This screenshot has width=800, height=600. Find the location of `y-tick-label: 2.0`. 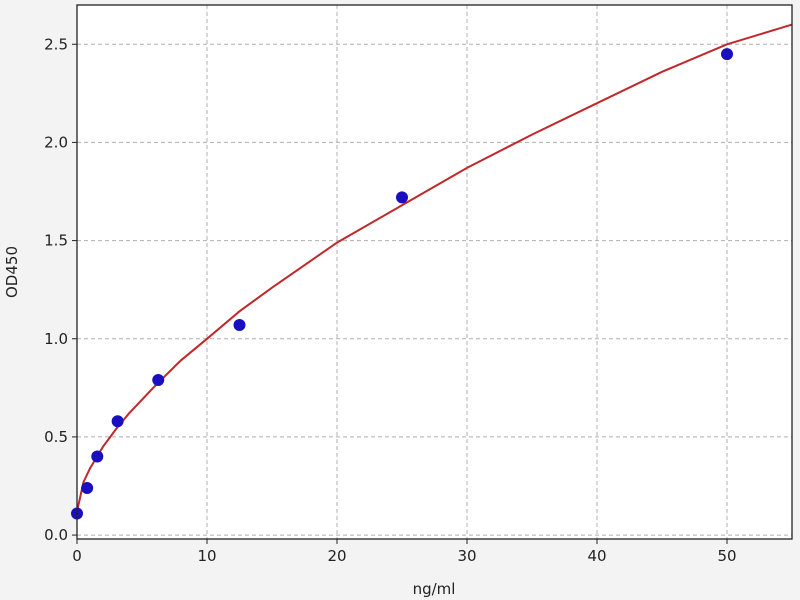

y-tick-label: 2.0 is located at coordinates (56, 142).